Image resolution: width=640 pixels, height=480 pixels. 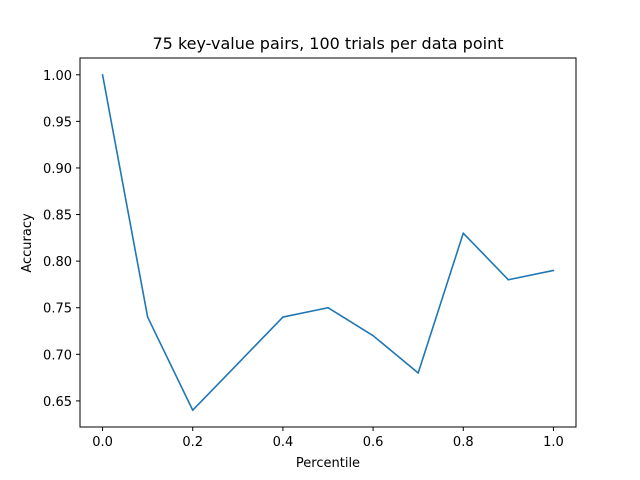 What do you see at coordinates (57, 355) in the screenshot?
I see `y-tick-label: 0.70` at bounding box center [57, 355].